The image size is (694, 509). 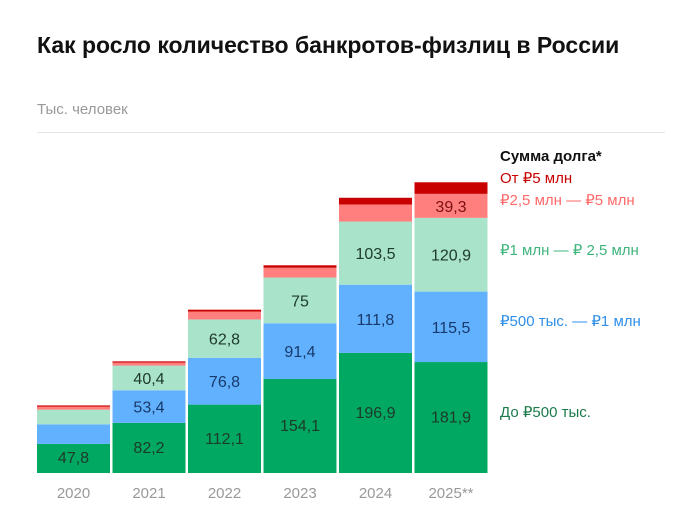 I want to click on data-label: 154,1, so click(x=300, y=426).